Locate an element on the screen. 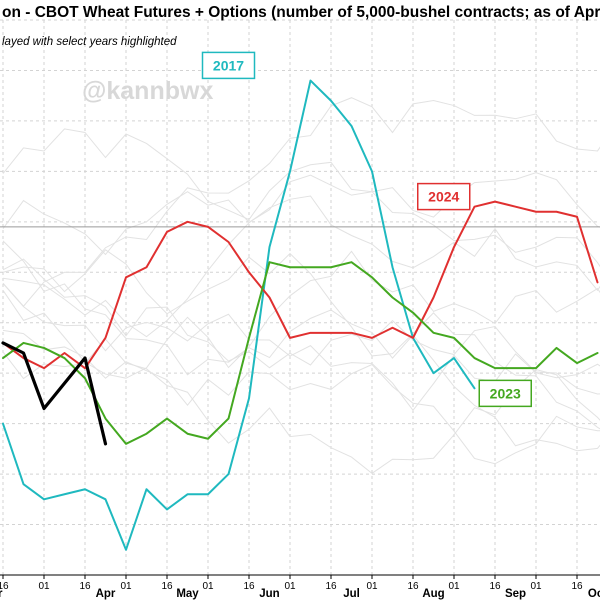 Image resolution: width=600 pixels, height=600 pixels. x-month-label: Oct is located at coordinates (594, 594).